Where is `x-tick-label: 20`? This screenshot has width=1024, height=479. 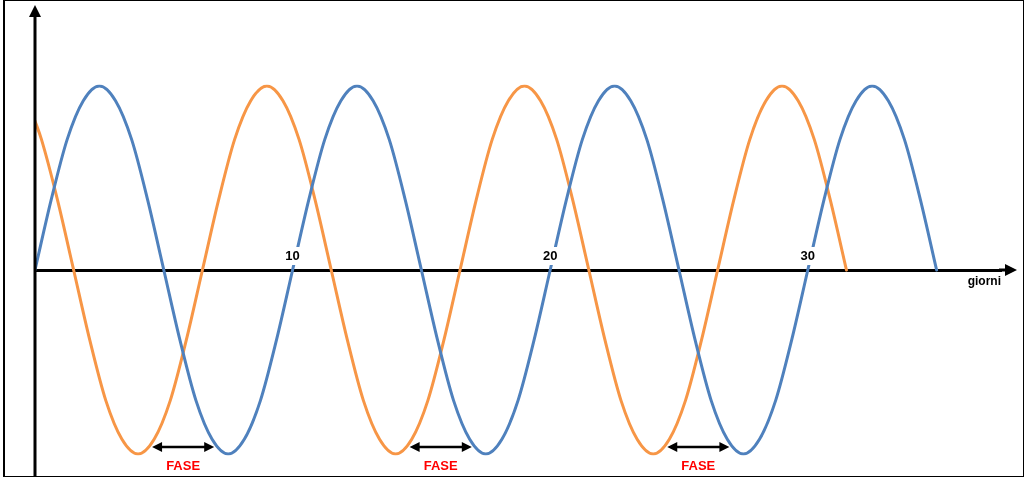
x-tick-label: 20 is located at coordinates (550, 255).